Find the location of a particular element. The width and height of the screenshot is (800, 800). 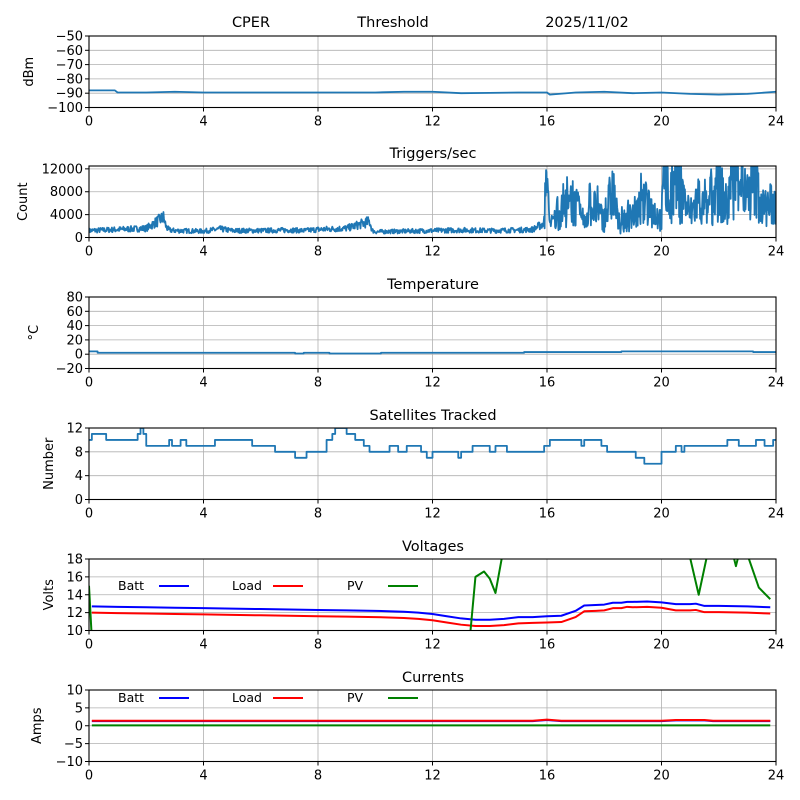

panel-dbm: 0 4 8 12 16 20 24 −100−90−80−70−60−50 dBm is located at coordinates (403, 80).